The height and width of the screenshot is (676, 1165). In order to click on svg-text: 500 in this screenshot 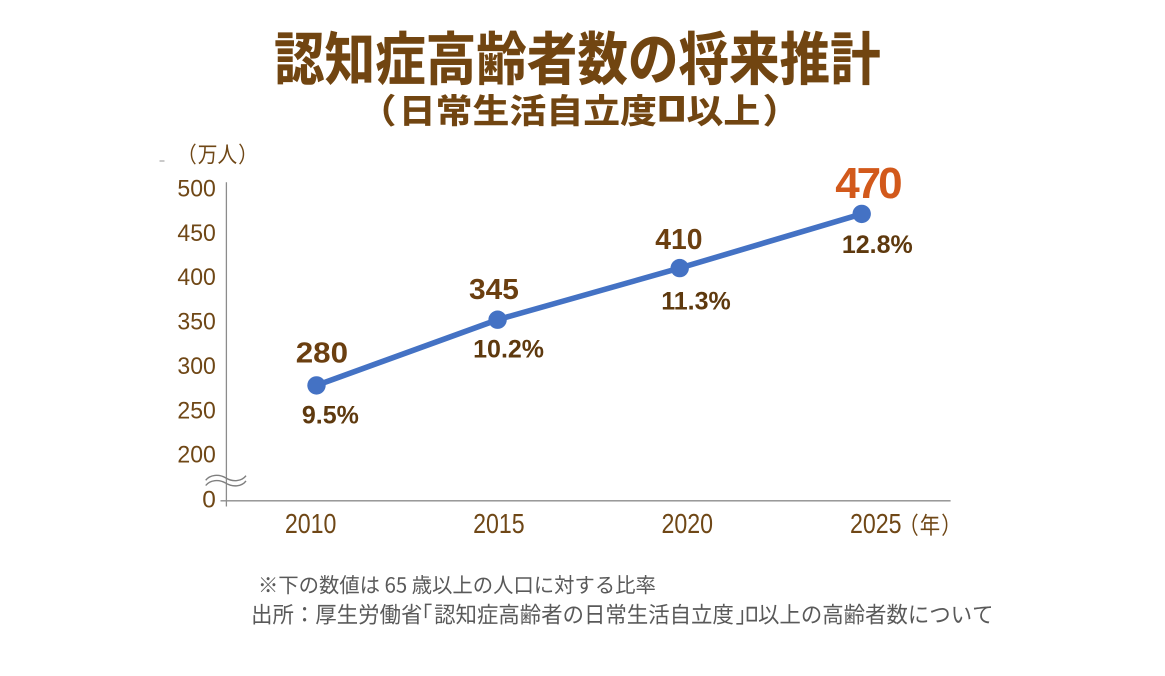, I will do `click(196, 189)`.